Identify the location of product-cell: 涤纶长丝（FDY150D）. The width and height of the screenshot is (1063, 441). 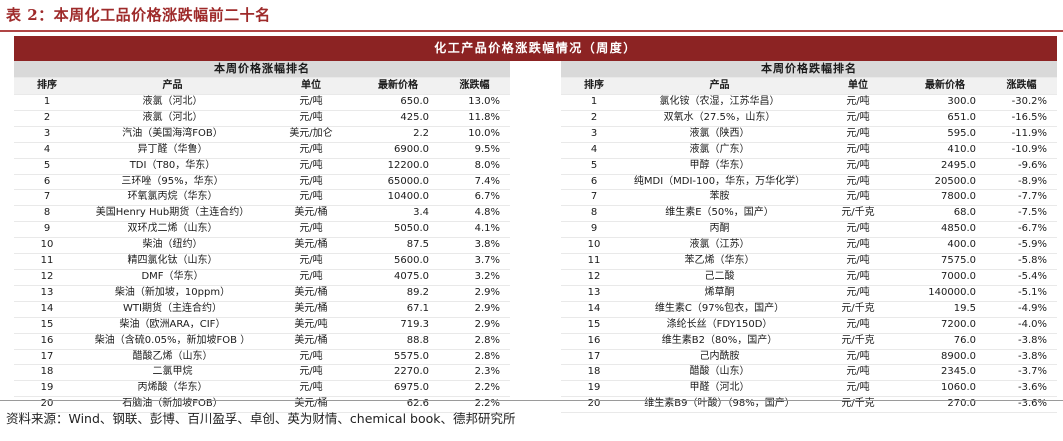
(719, 325).